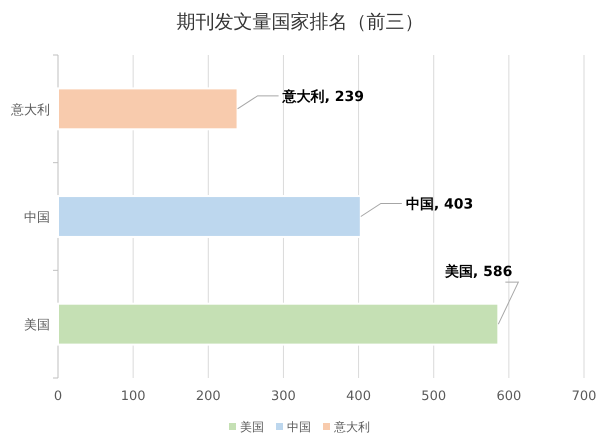  I want to click on data-label: 意大利, 239, so click(323, 96).